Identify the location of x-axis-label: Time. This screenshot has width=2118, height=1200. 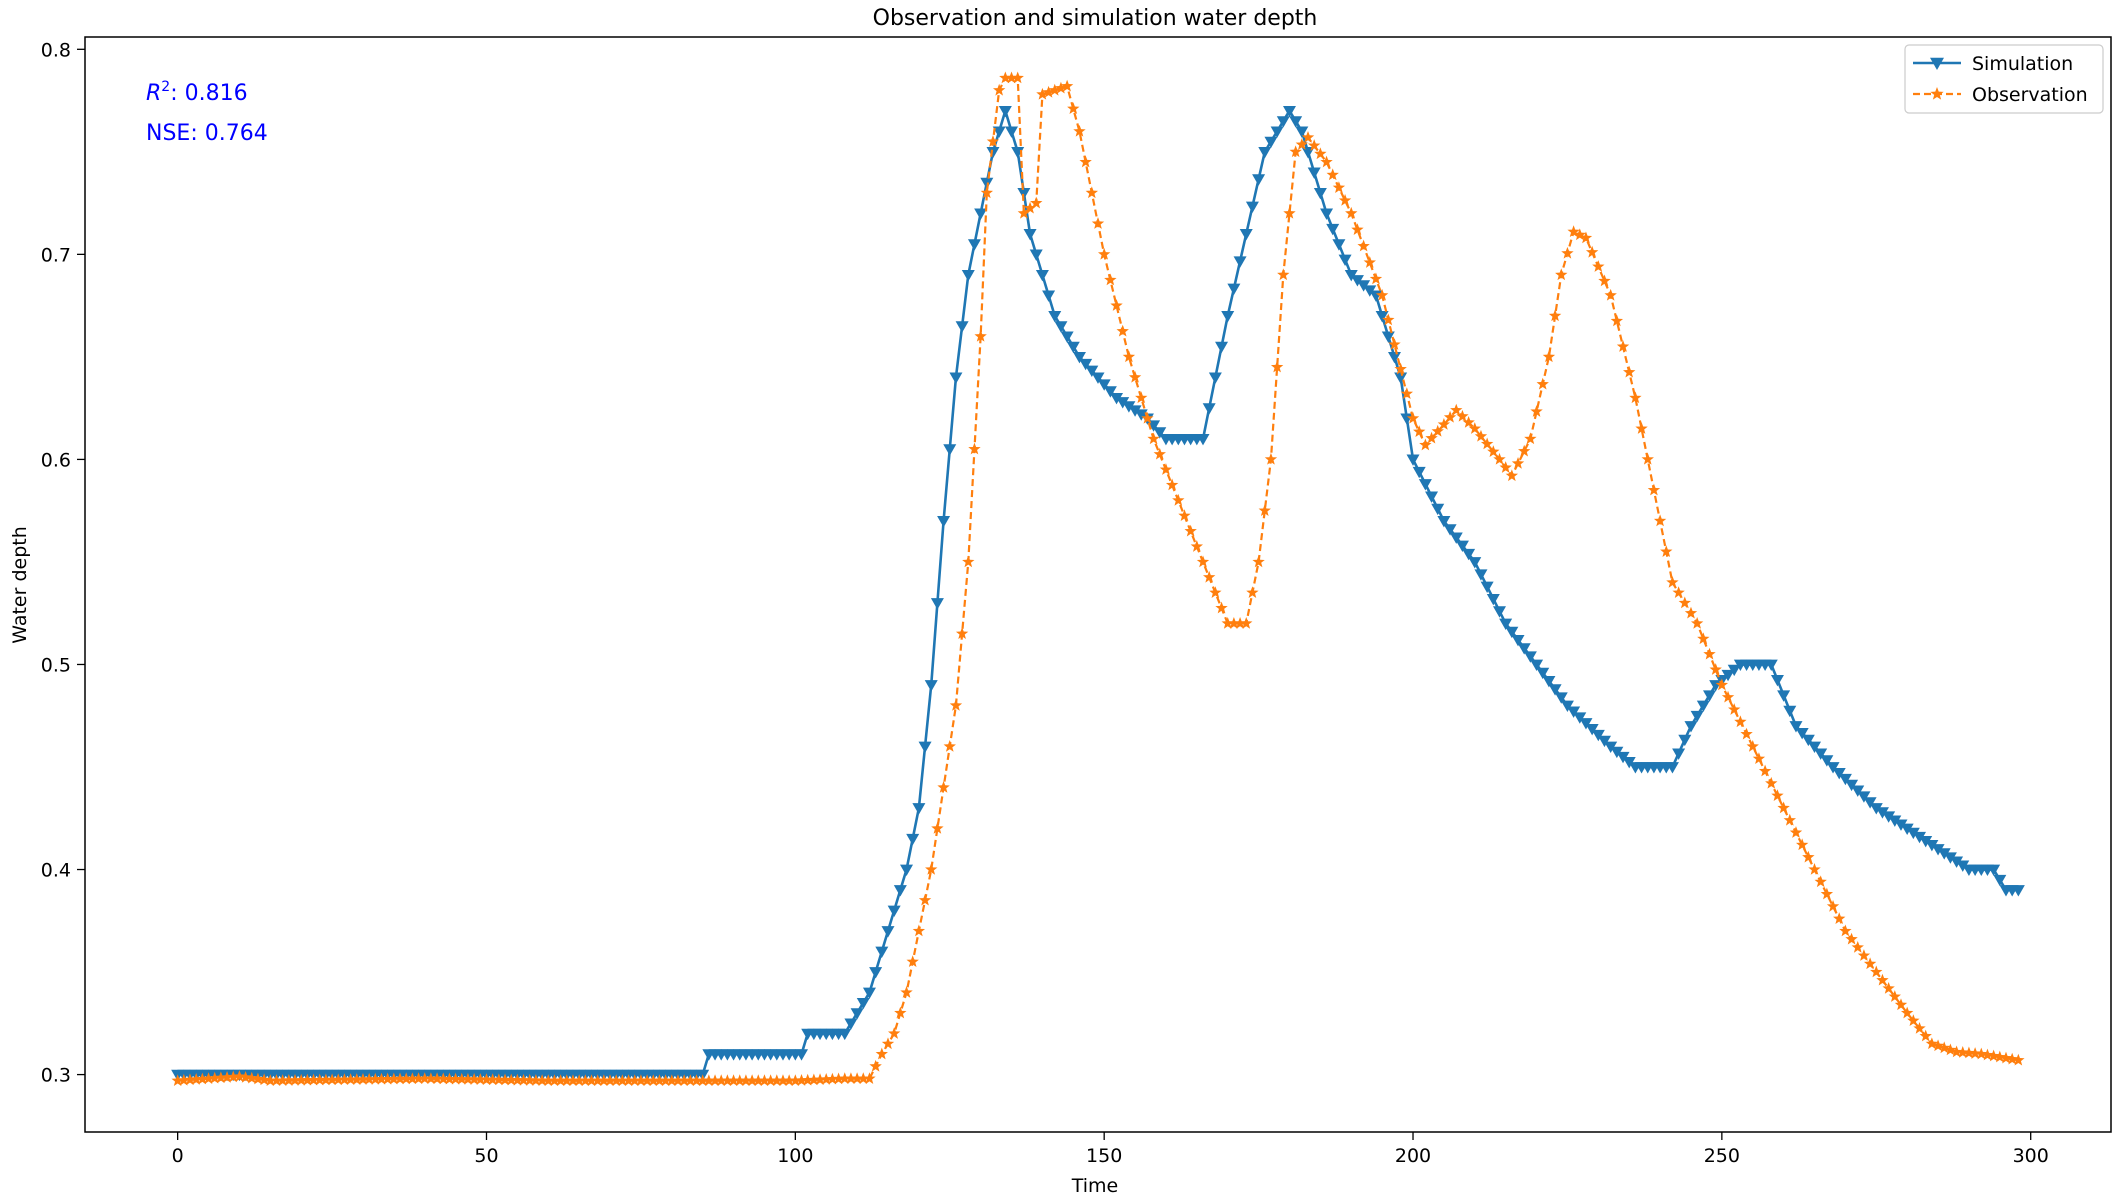
(1095, 1186).